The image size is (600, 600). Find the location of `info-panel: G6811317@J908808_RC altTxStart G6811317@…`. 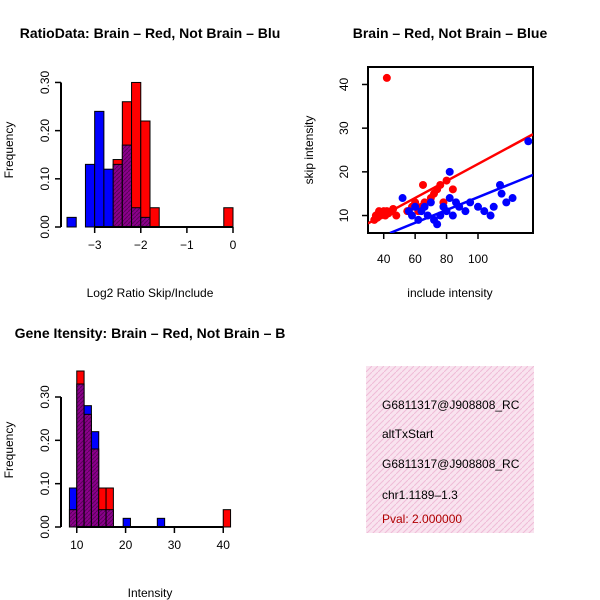

info-panel: G6811317@J908808_RC altTxStart G6811317@… is located at coordinates (450, 449).